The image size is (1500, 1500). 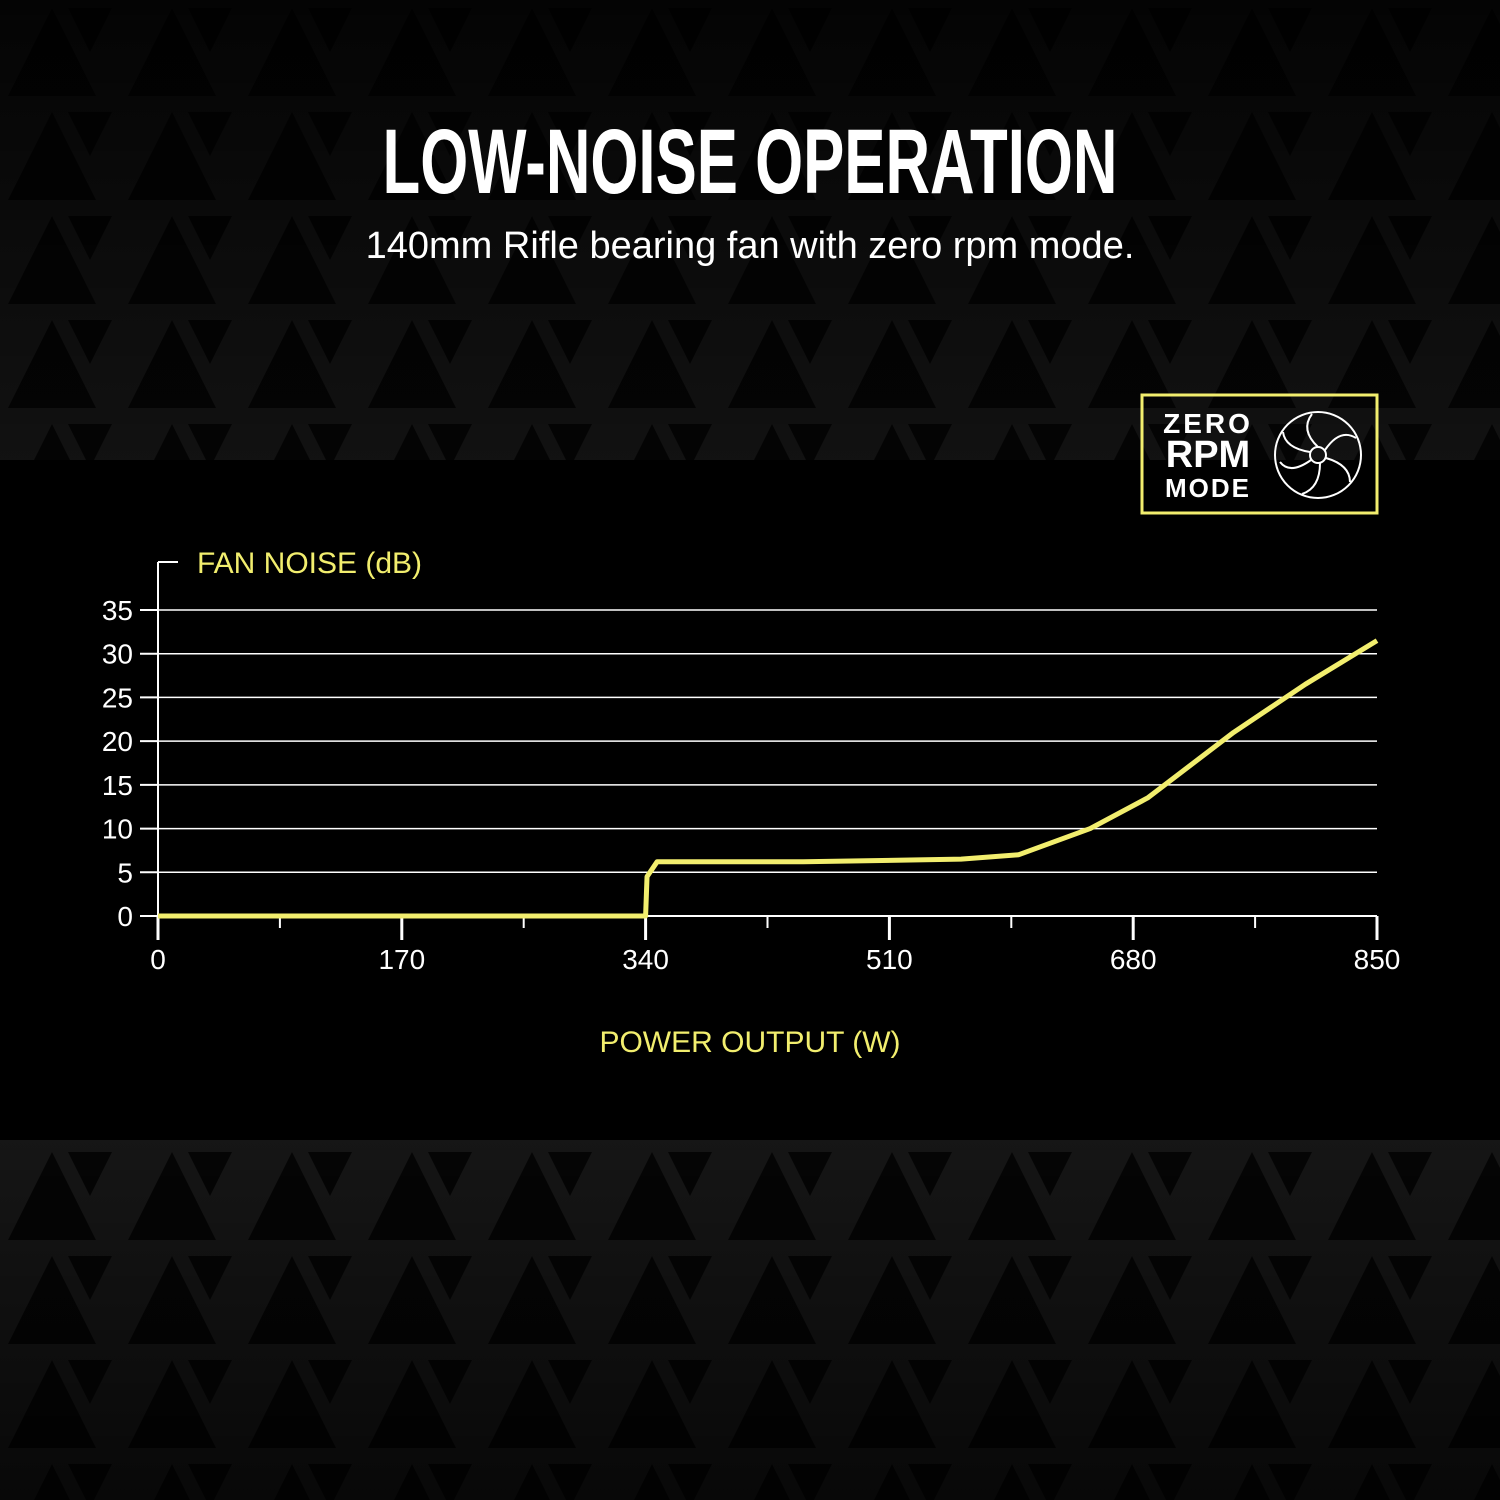 What do you see at coordinates (309, 563) in the screenshot?
I see `y-axis-label: FAN NOISE (dB)` at bounding box center [309, 563].